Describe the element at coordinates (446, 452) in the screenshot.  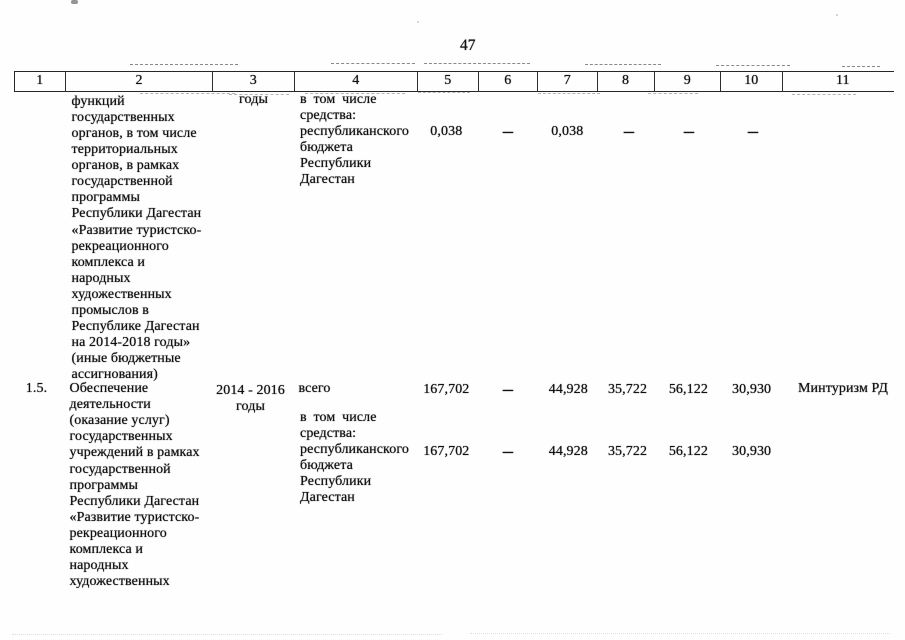
I see `row2-budget-col5: 167,702` at that location.